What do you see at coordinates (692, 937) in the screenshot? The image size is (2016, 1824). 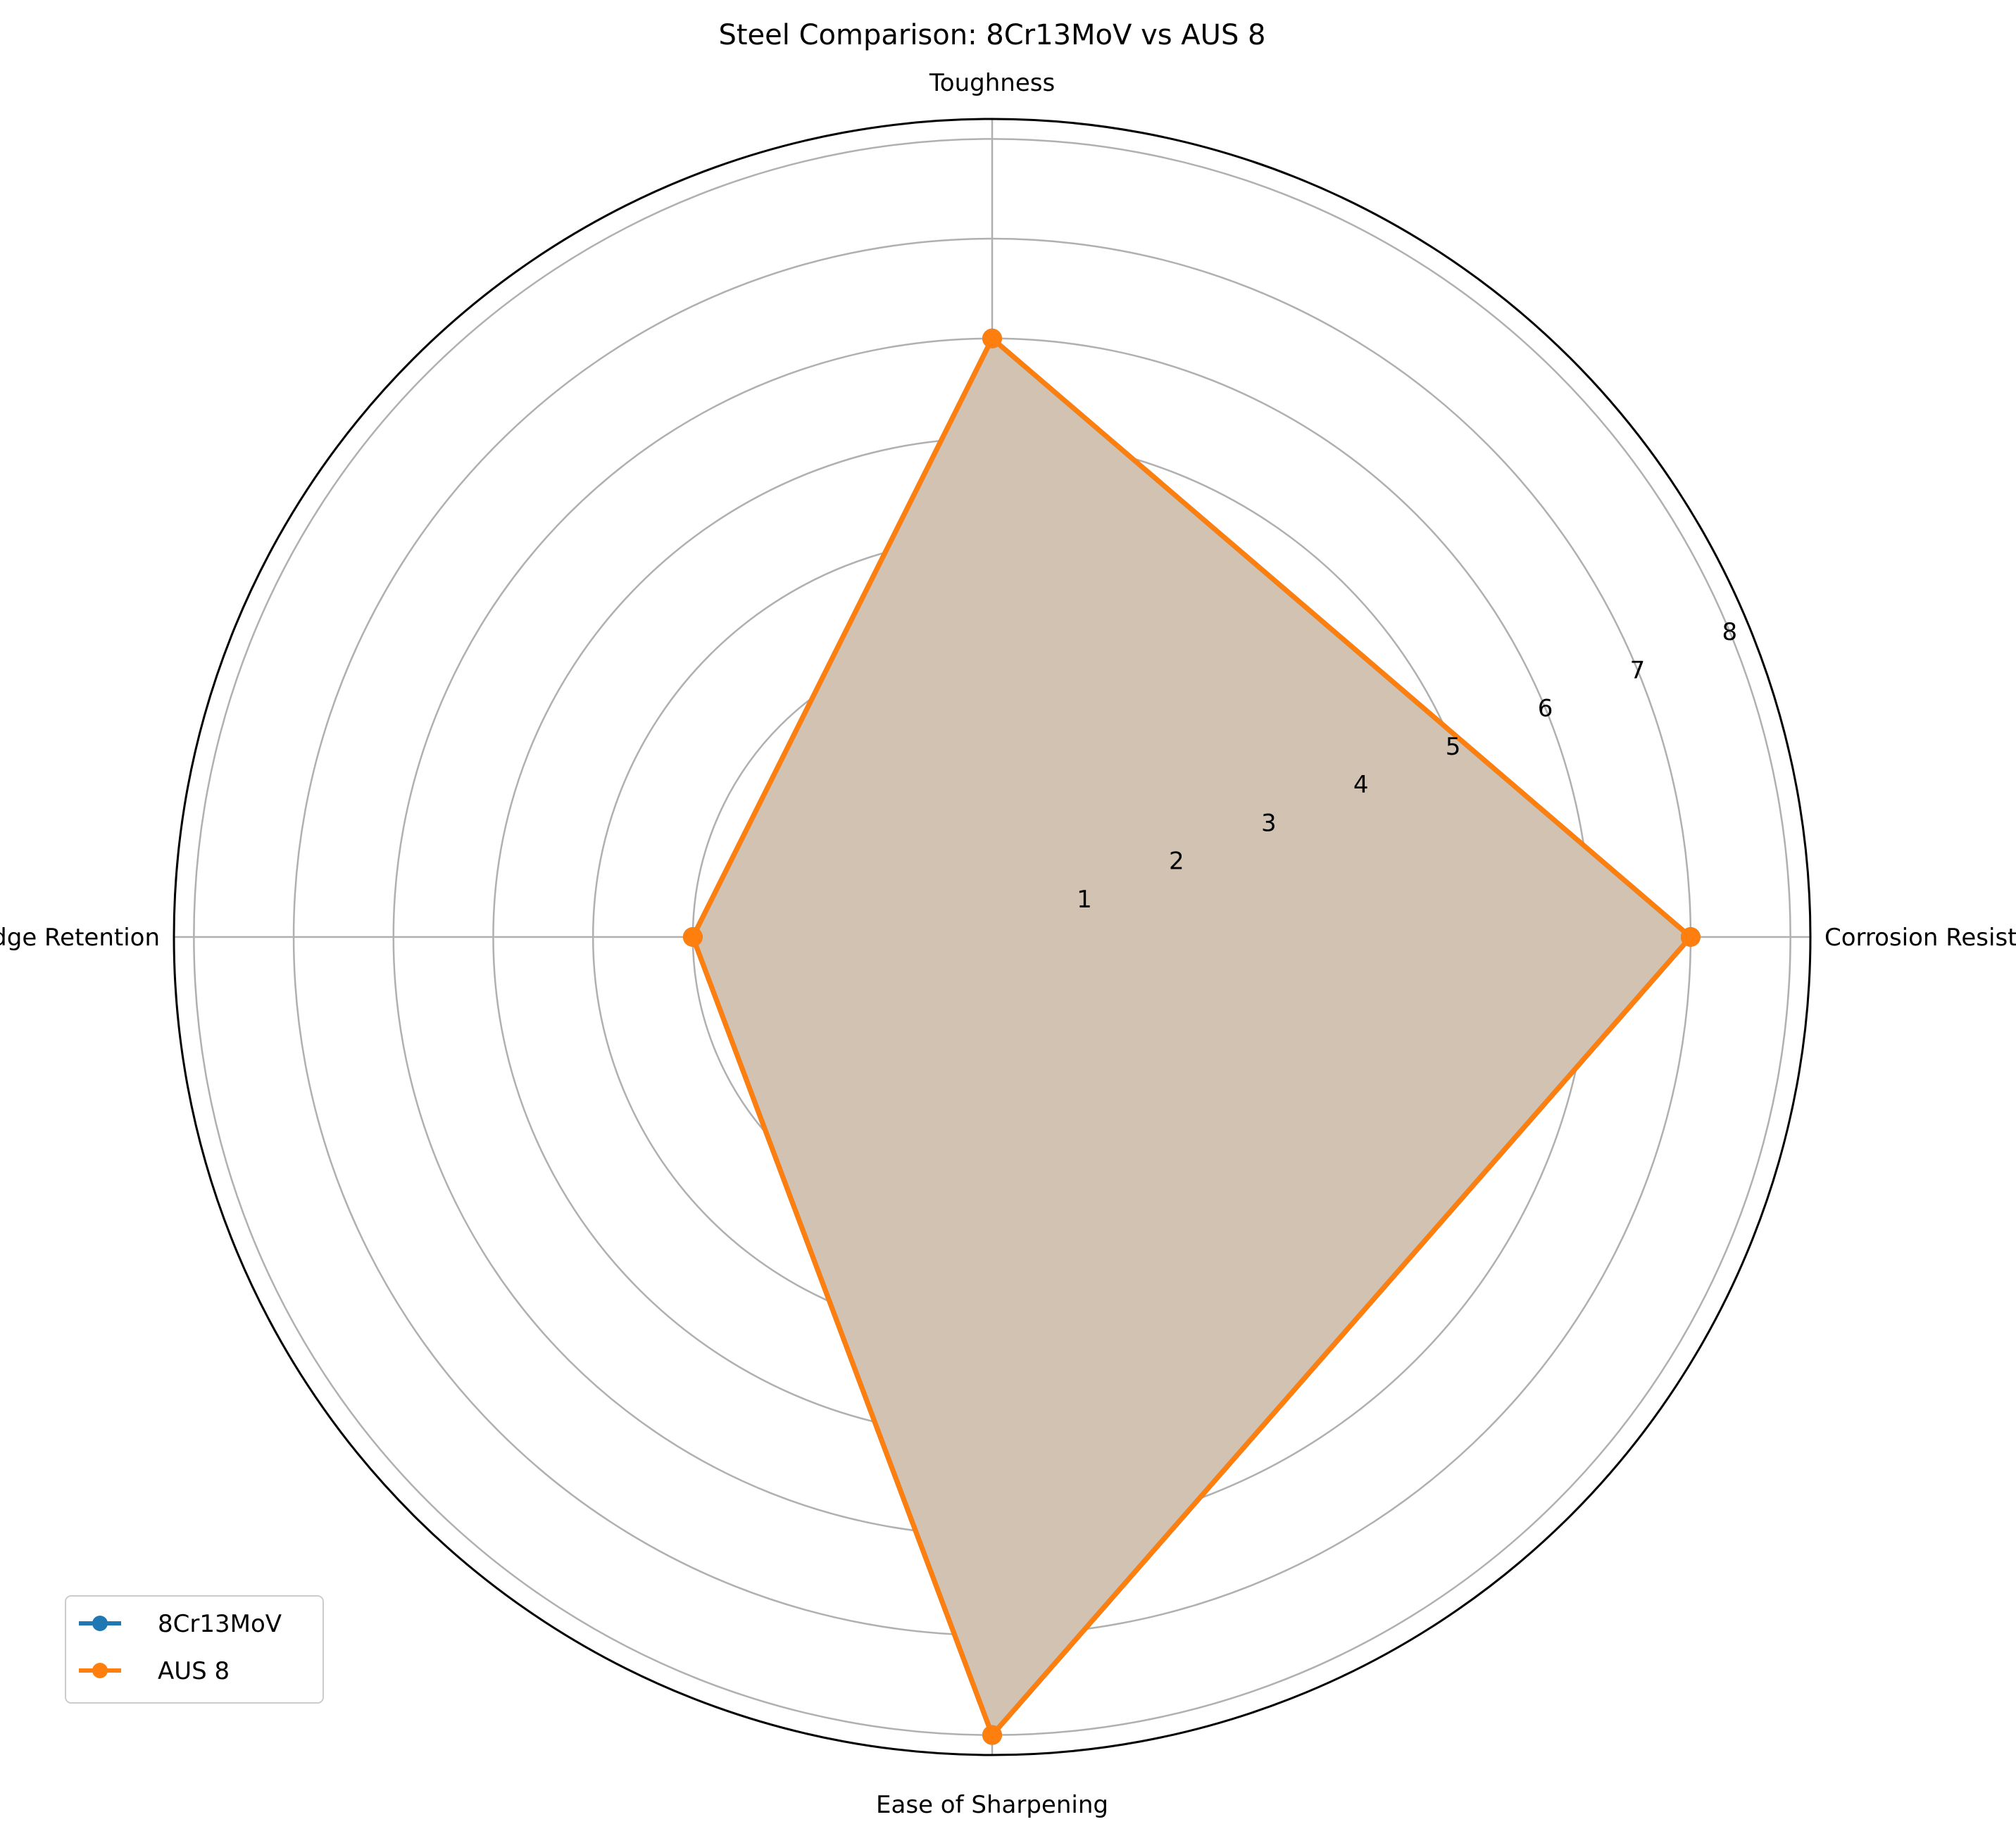 I see `data-point-aus-8-edge-retention` at bounding box center [692, 937].